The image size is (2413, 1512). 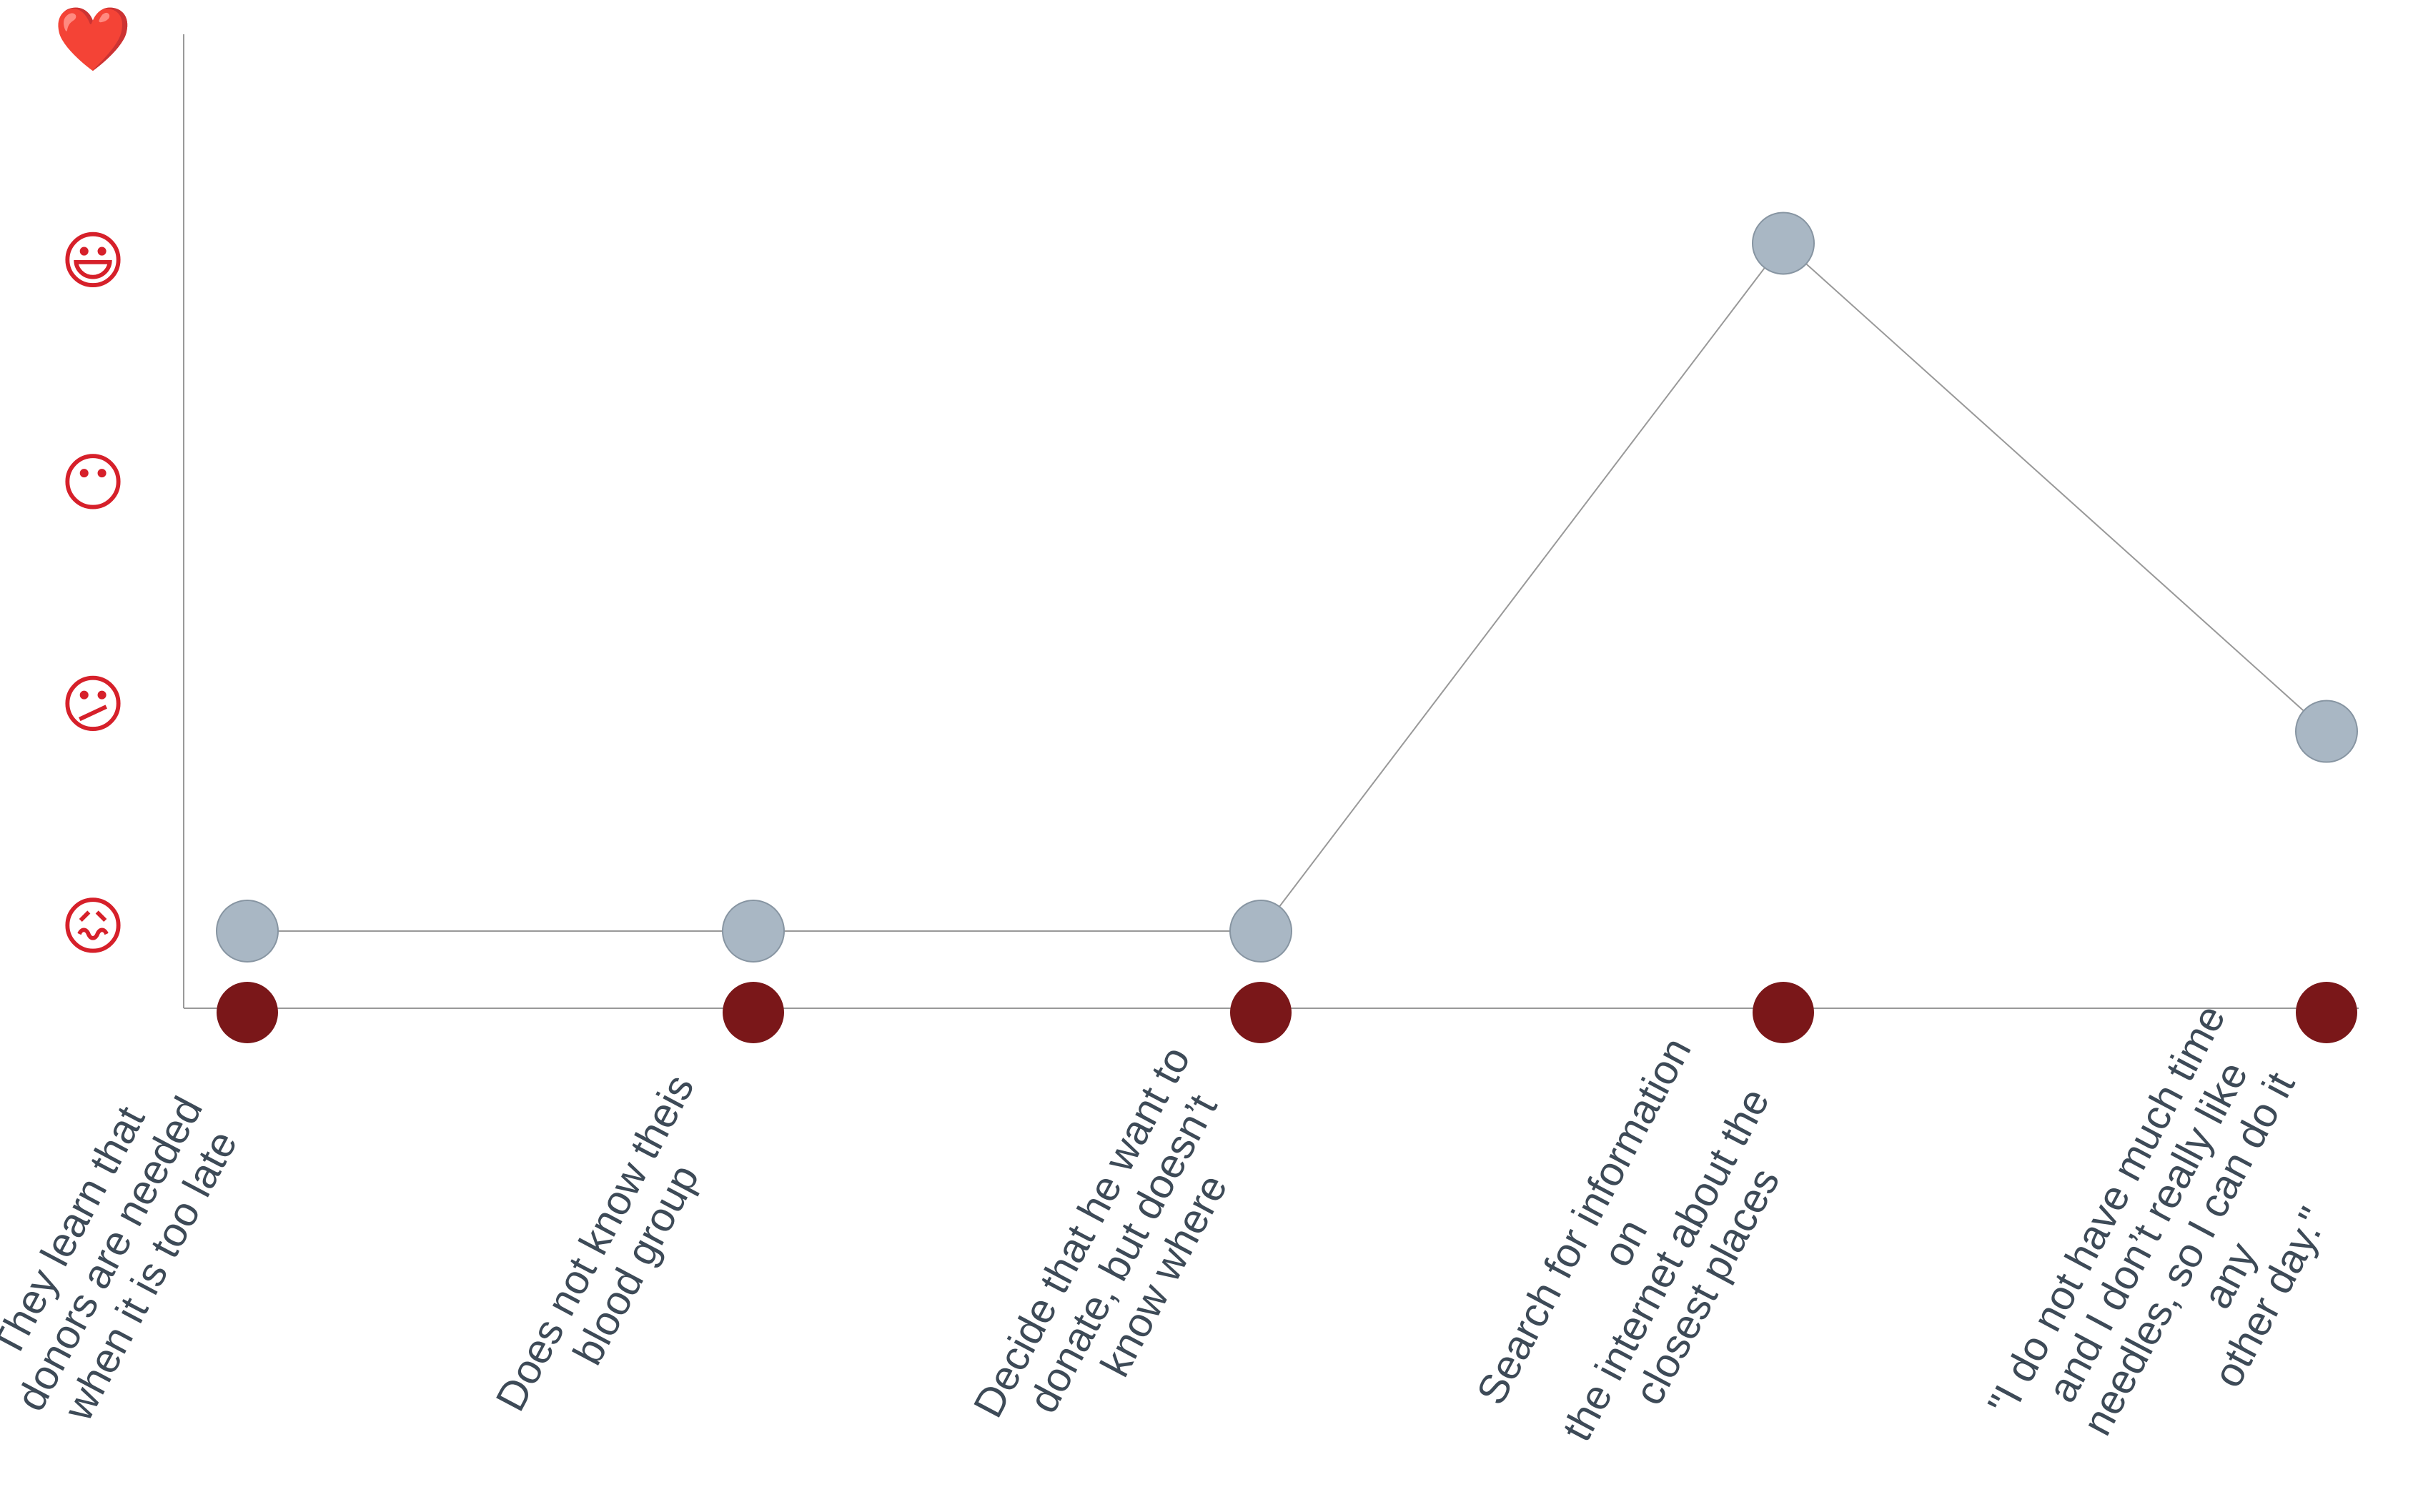 What do you see at coordinates (93, 927) in the screenshot?
I see `y-tick-label: 😖` at bounding box center [93, 927].